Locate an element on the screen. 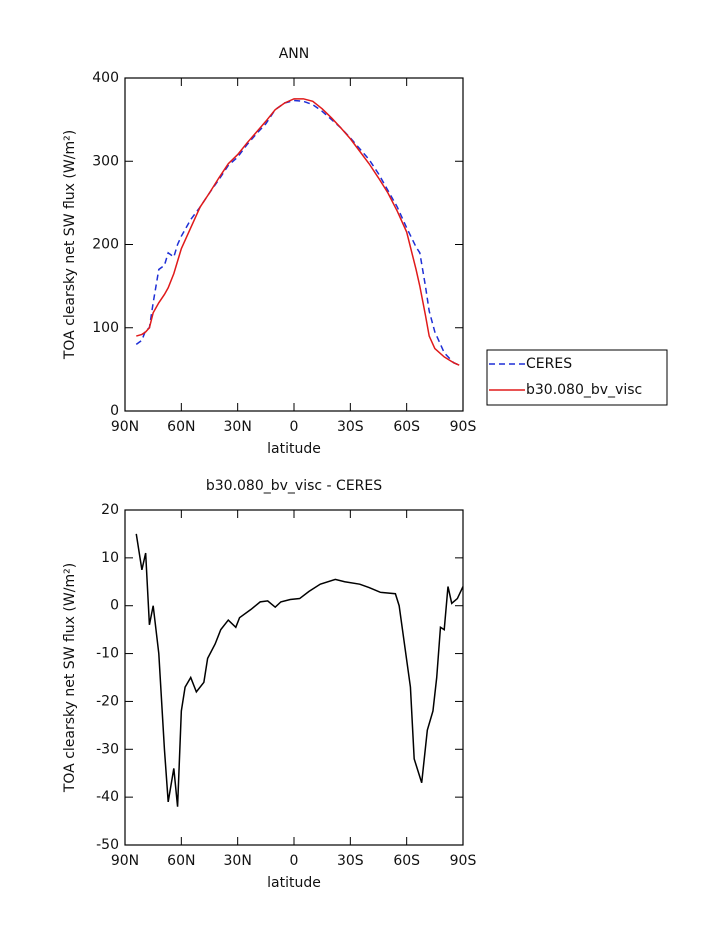 This screenshot has height=939, width=723. y-tick-label: -40 is located at coordinates (107, 797).